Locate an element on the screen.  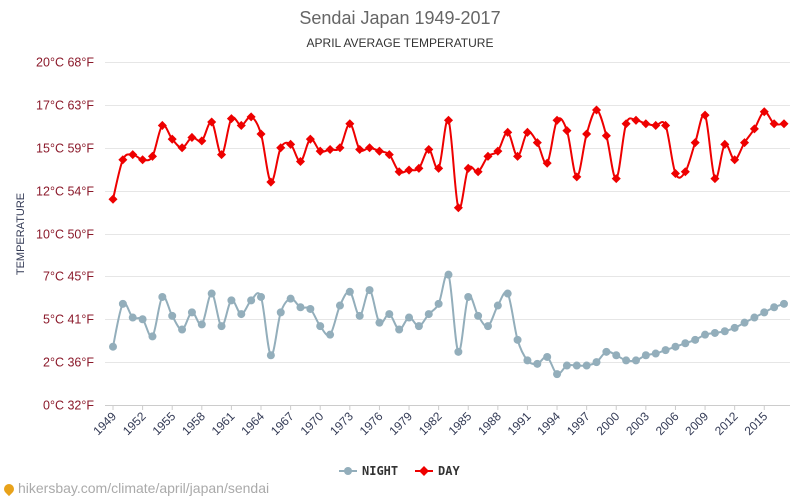
legend-item-day: DAY is located at coordinates (437, 471).